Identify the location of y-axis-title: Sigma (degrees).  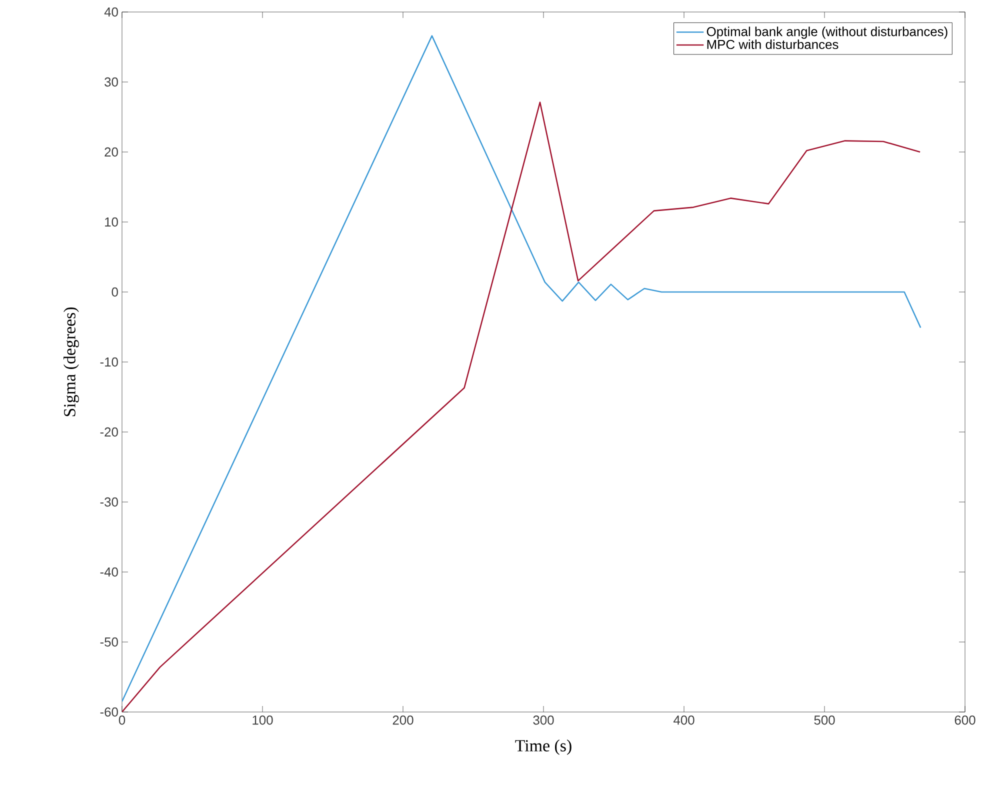
(71, 361).